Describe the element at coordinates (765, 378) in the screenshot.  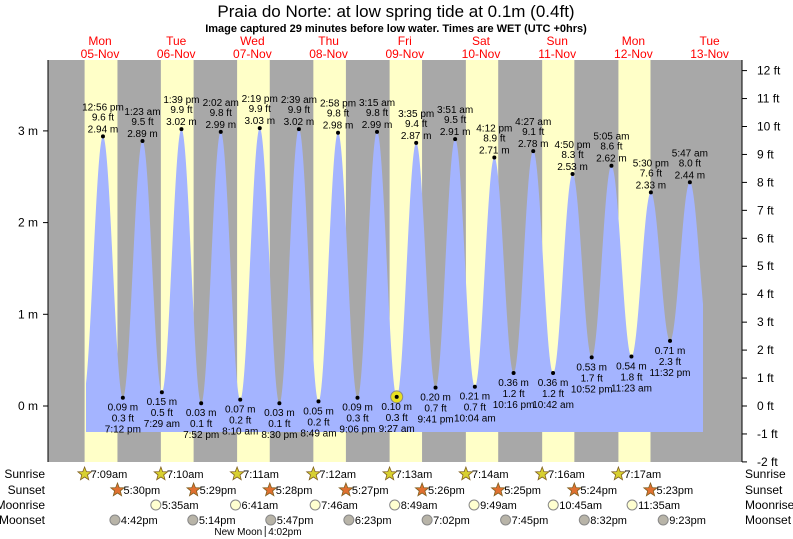
I see `y-right-tick-label: 1 ft` at that location.